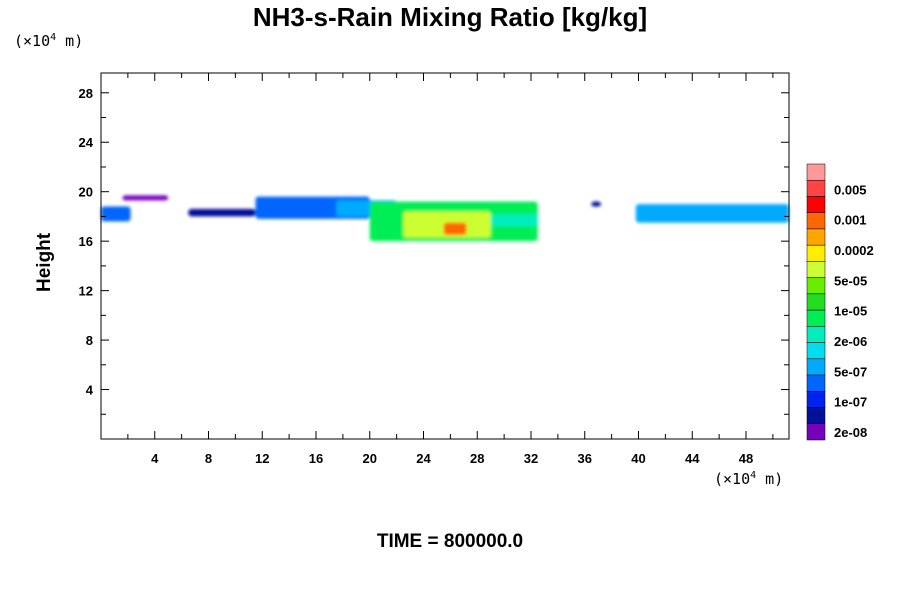 Image resolution: width=900 pixels, height=600 pixels. I want to click on data-regions, so click(445, 218).